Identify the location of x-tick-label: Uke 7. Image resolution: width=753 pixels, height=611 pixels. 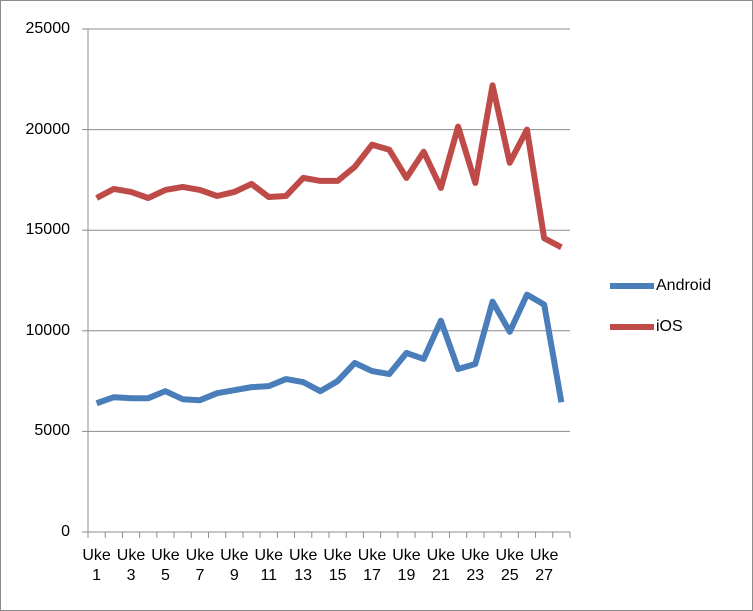
(200, 565).